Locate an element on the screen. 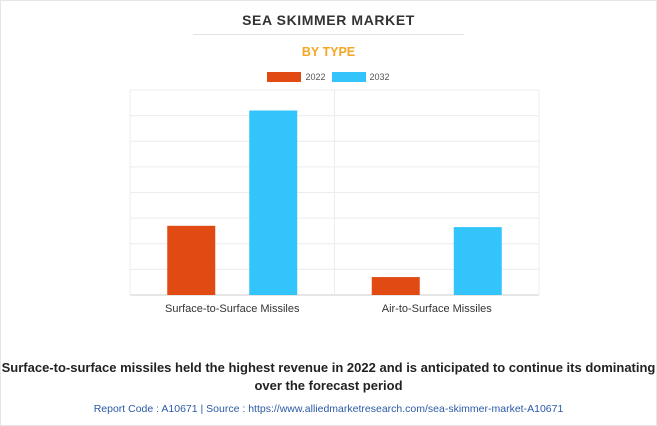  chart-subtitle: BY TYPE is located at coordinates (328, 52).